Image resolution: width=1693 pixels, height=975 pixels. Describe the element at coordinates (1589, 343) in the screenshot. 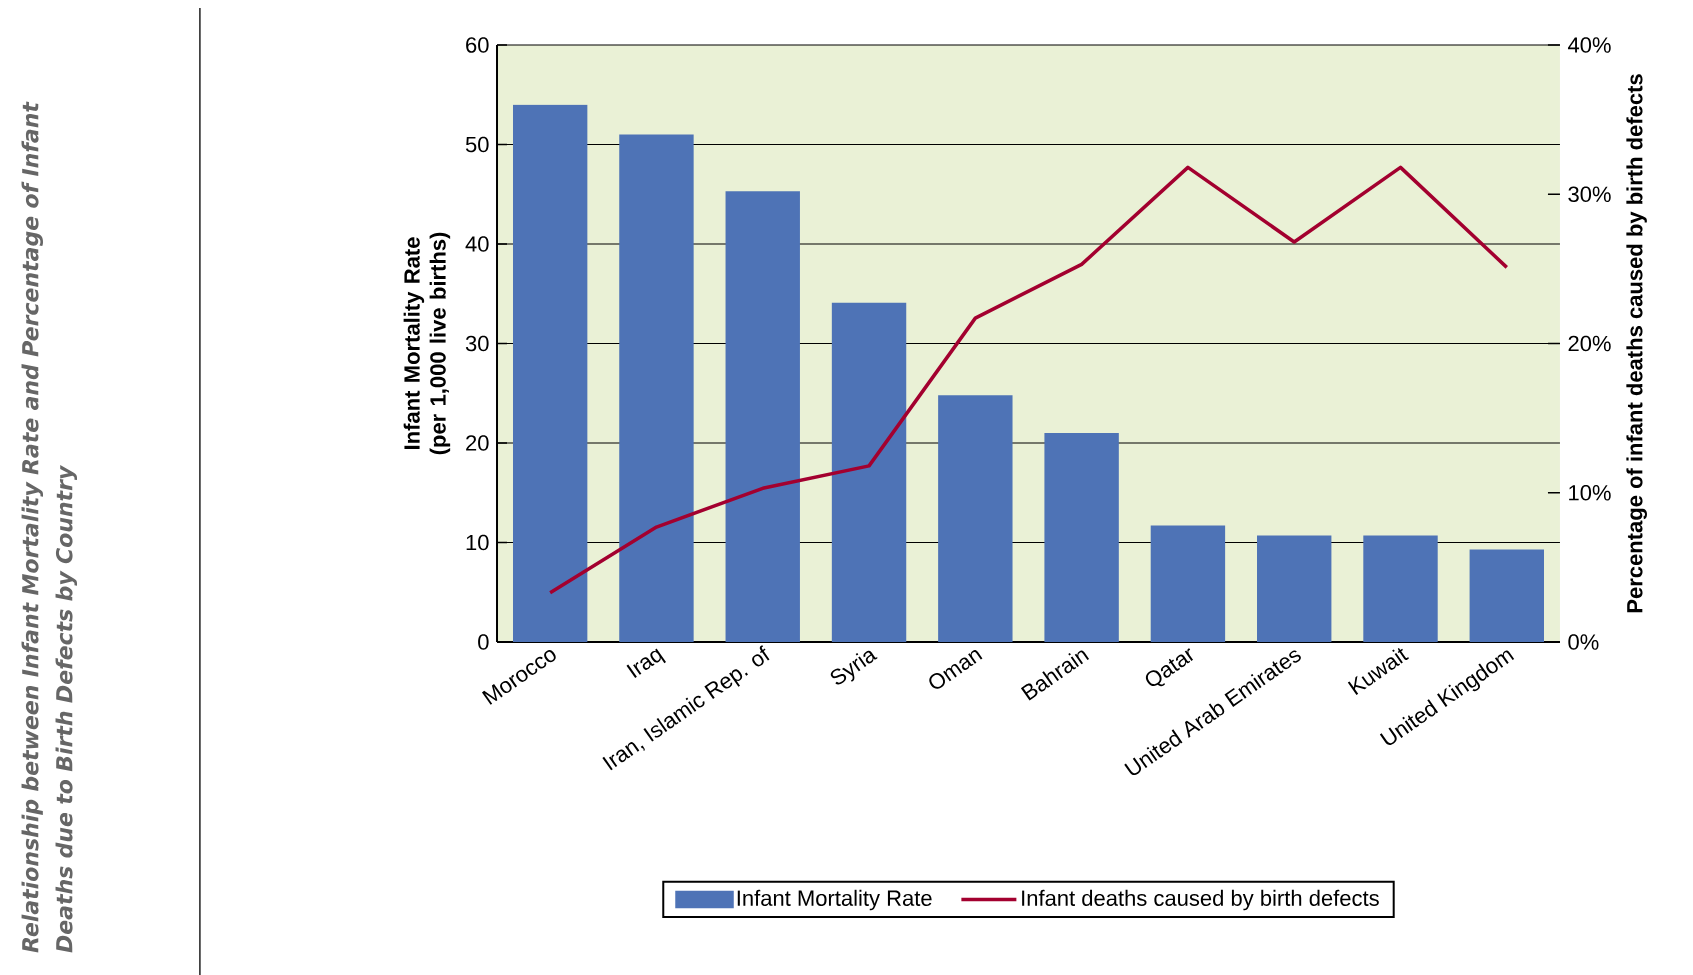

I see `y2-tick-label: 20%` at that location.